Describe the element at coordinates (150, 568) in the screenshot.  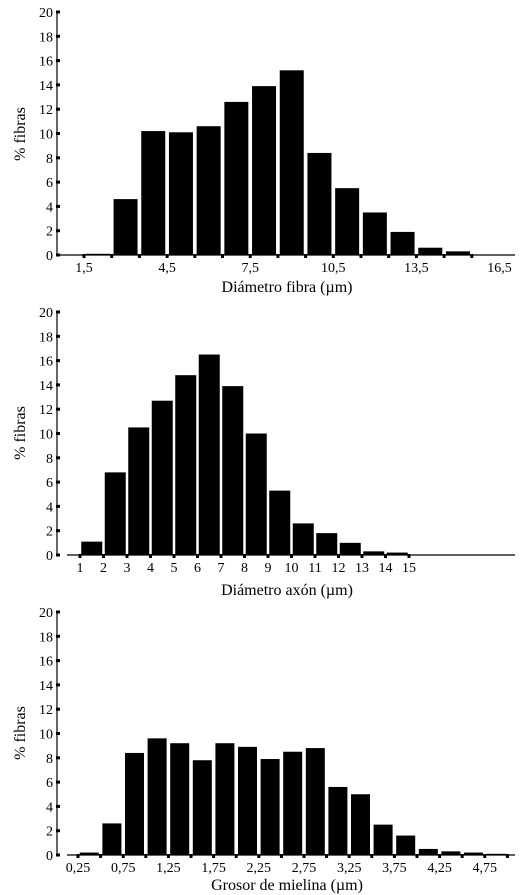
I see `panel-1-x-tick-label: 4` at that location.